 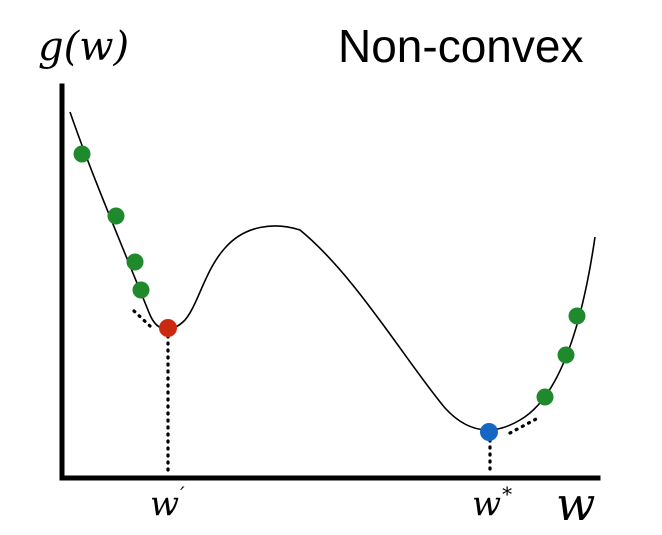 What do you see at coordinates (492, 503) in the screenshot?
I see `global-min-label: w*` at bounding box center [492, 503].